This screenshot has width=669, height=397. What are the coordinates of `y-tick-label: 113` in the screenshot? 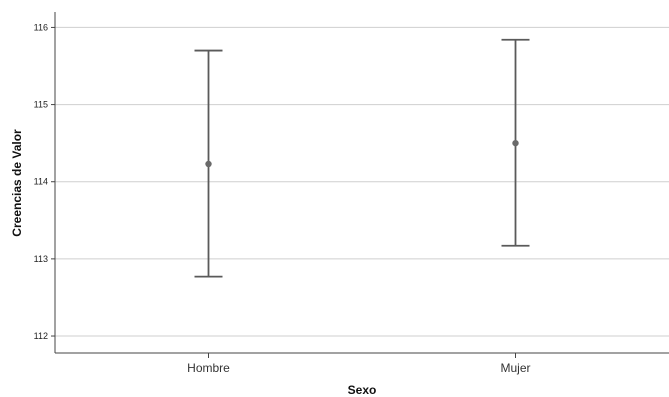 It's located at (41, 259).